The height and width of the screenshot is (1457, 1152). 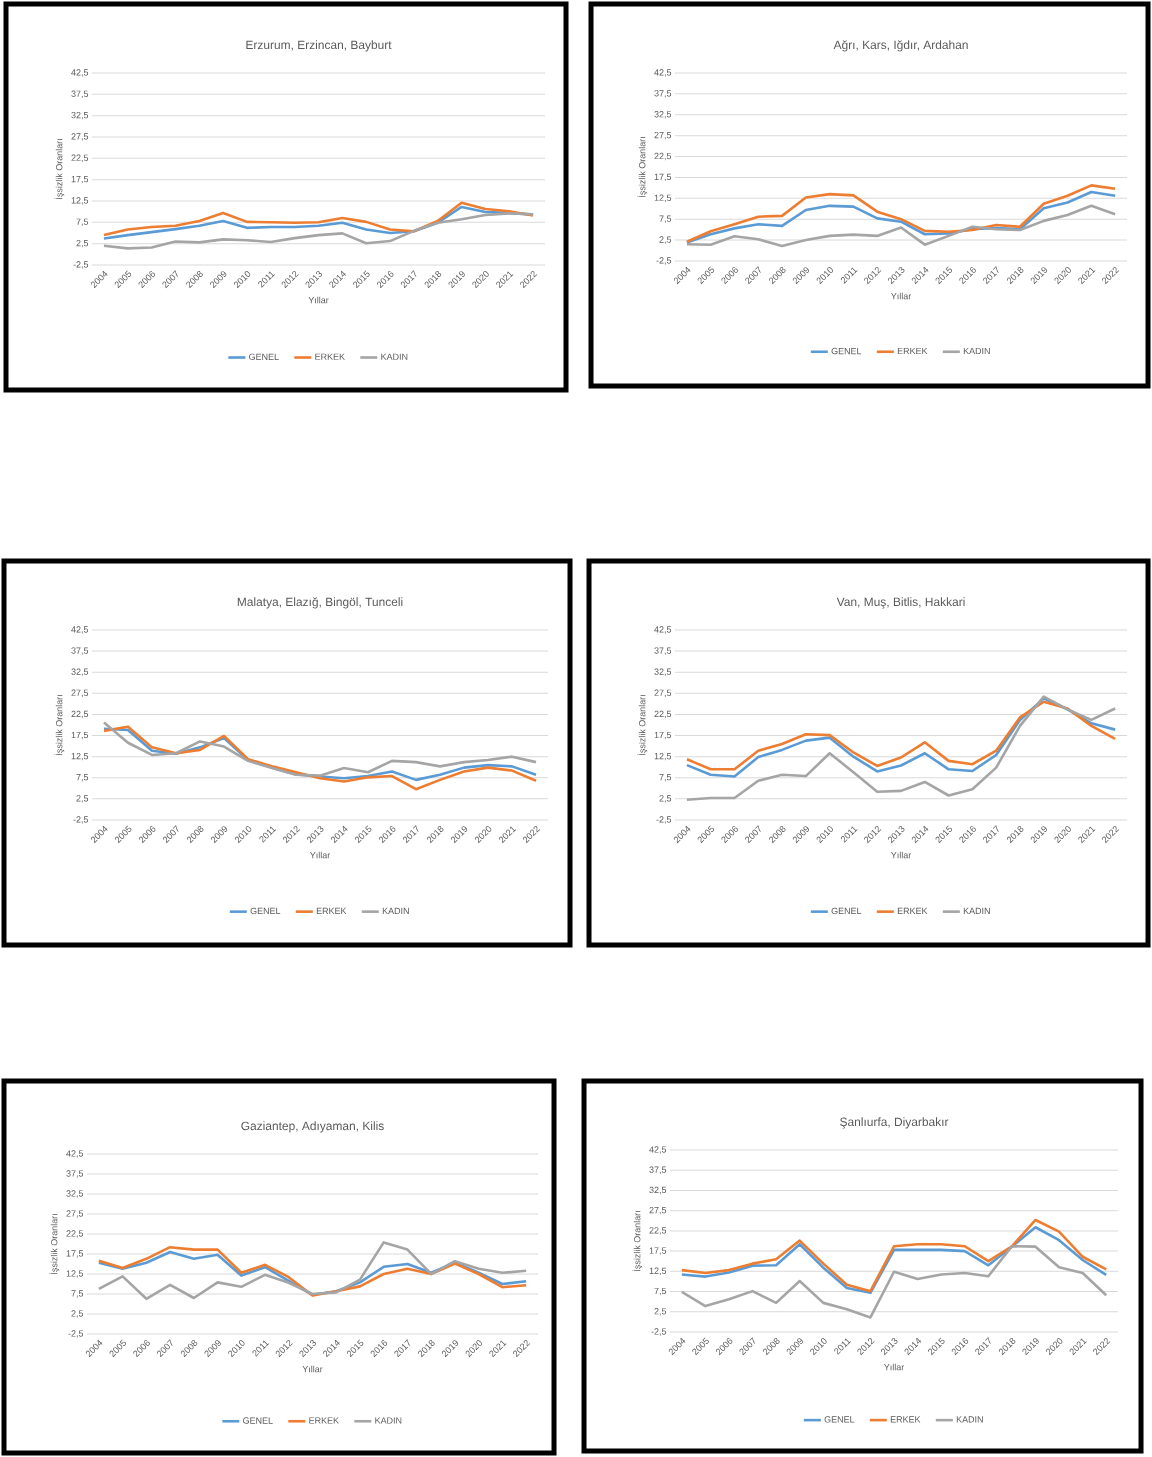 I want to click on chart-title: Malatya, Elazığ, Bingöl, Tunceli, so click(x=320, y=603).